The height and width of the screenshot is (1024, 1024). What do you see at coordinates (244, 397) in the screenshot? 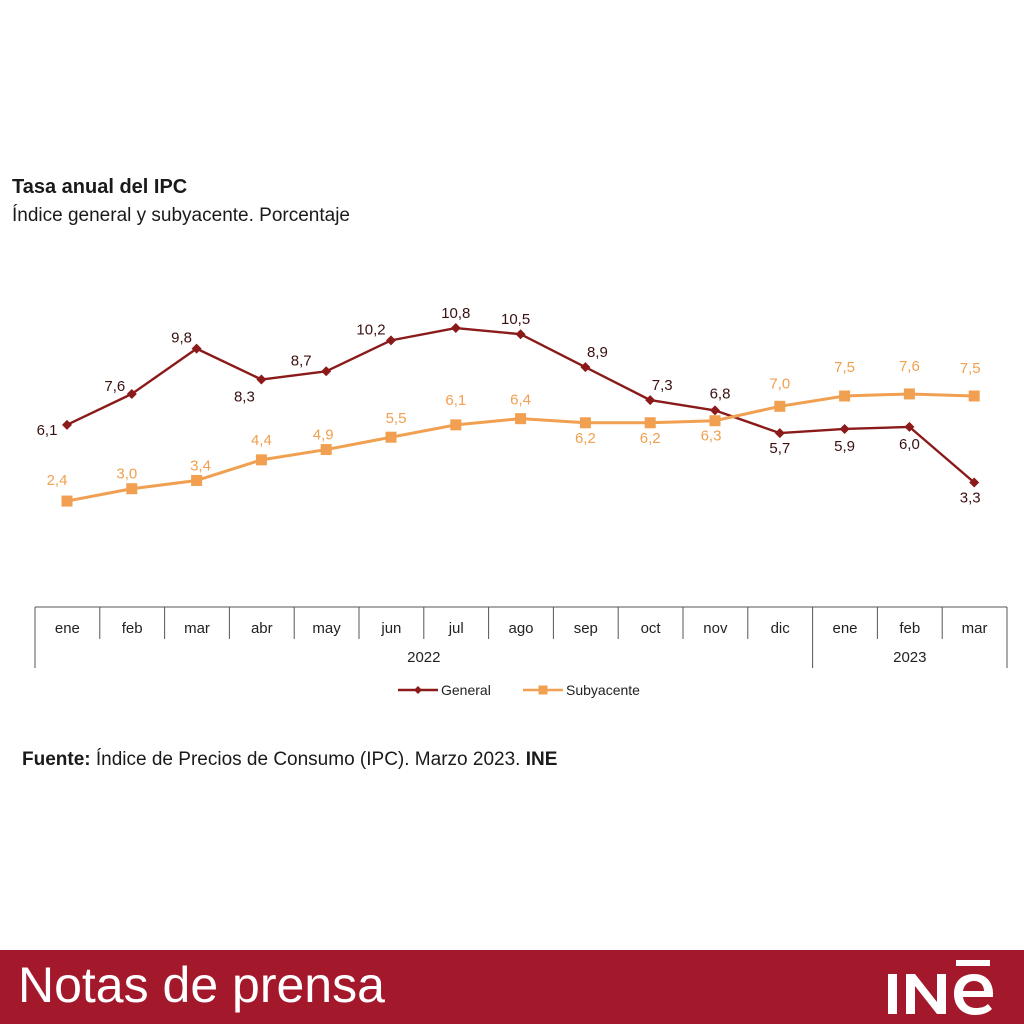
I see `data-label: 8,3` at bounding box center [244, 397].